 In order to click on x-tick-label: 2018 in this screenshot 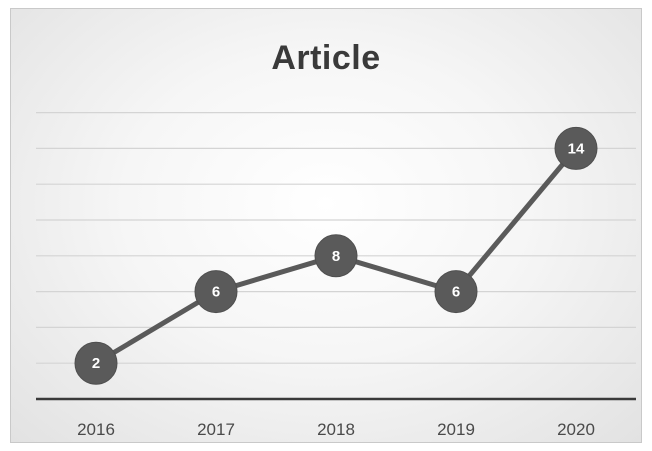, I will do `click(336, 429)`.